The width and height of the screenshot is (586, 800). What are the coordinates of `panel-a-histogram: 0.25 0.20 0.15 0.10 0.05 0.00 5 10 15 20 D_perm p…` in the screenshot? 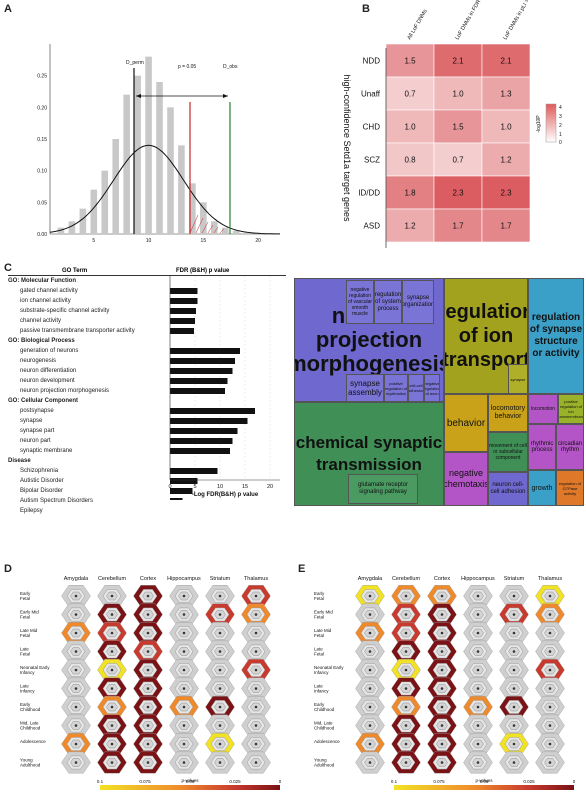 It's located at (158, 144).